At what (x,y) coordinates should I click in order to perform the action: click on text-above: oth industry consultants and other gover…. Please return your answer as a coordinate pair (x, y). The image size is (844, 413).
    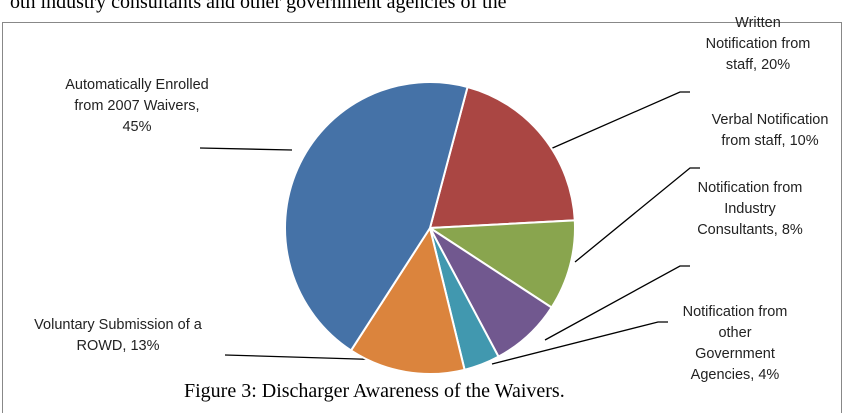
    Looking at the image, I should click on (258, 6).